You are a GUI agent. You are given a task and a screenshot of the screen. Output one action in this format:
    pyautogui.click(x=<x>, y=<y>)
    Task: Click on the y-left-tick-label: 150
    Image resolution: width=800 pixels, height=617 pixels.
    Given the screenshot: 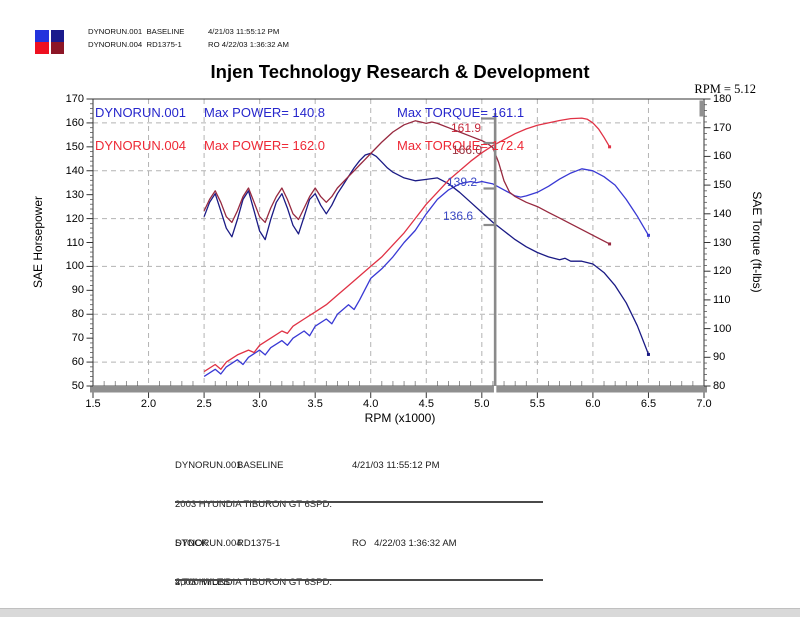 What is the action you would take?
    pyautogui.click(x=74, y=146)
    